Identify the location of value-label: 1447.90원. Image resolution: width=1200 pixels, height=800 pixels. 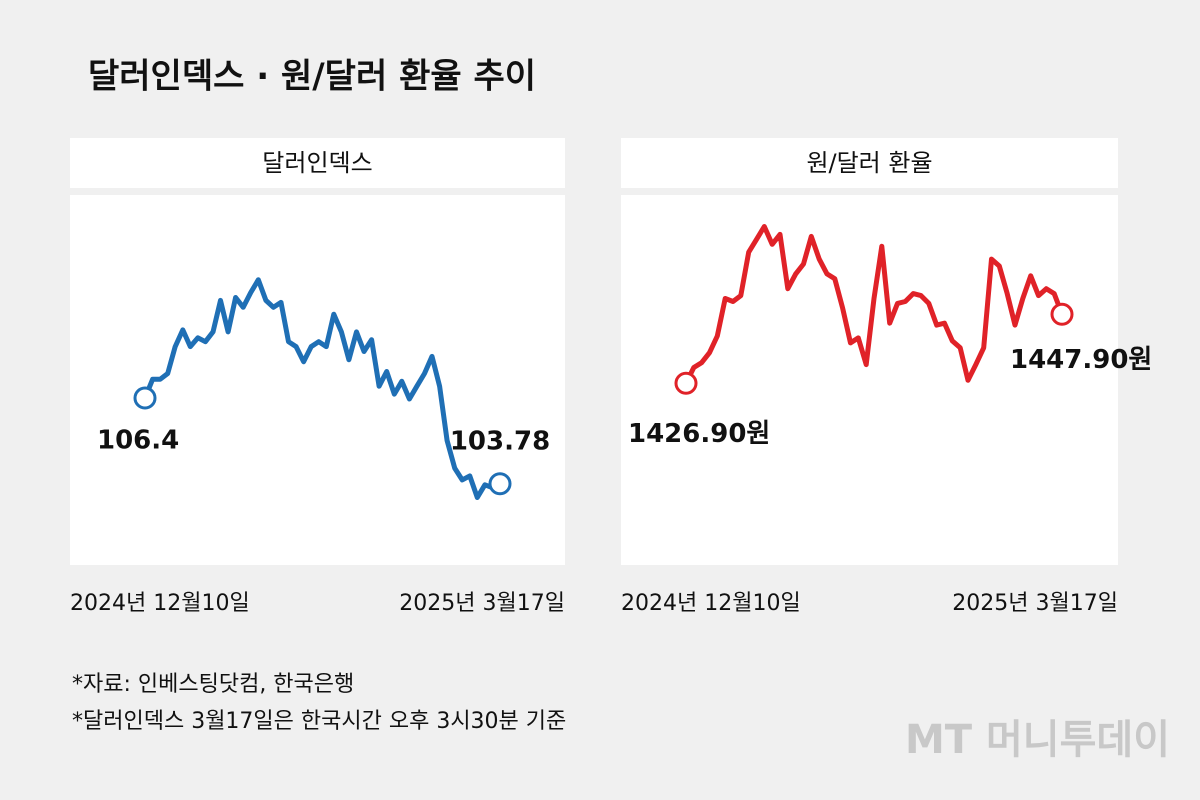
(1081, 360).